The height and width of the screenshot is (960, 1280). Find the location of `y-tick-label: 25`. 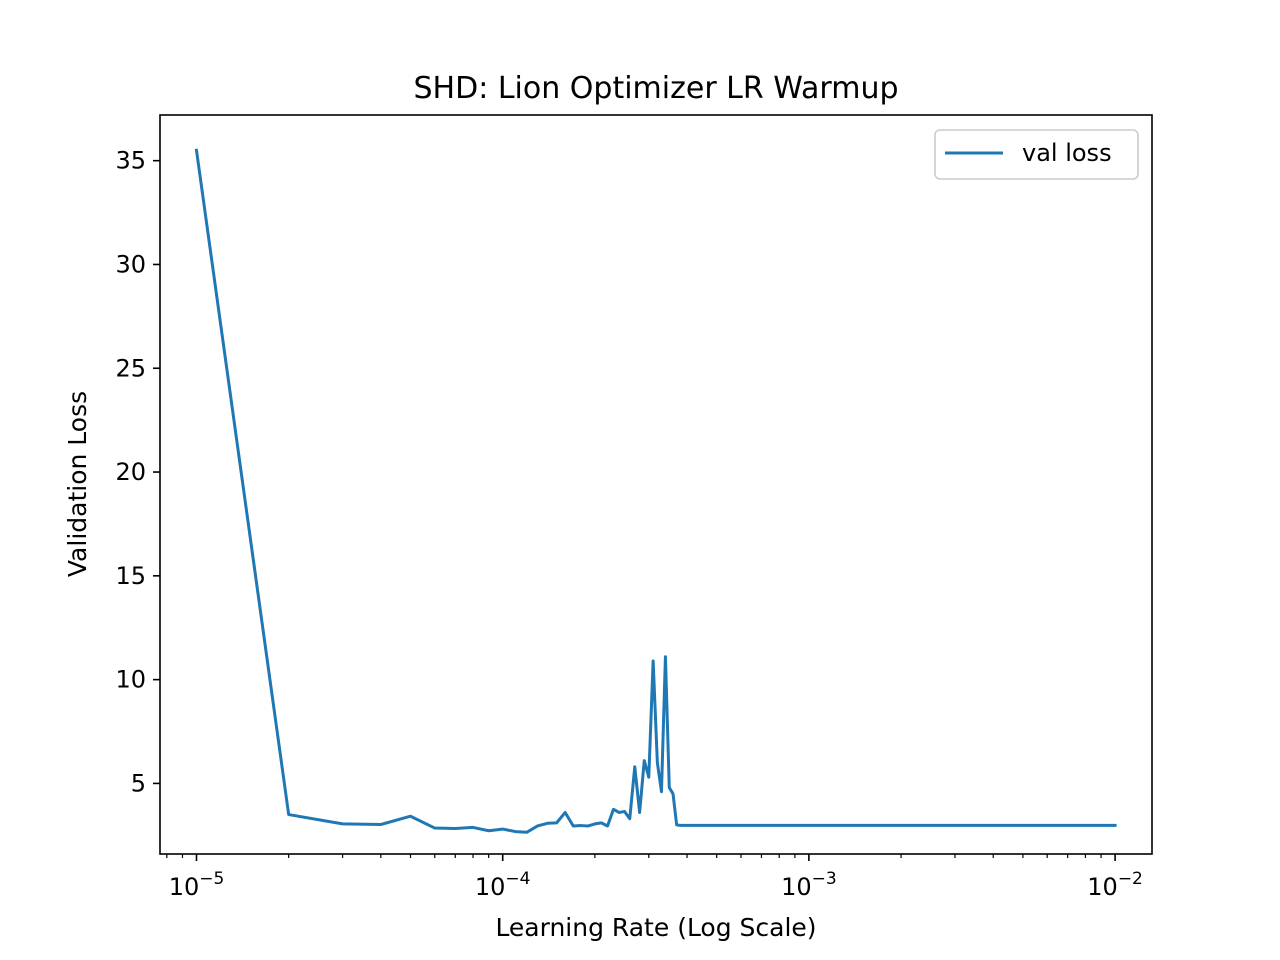

y-tick-label: 25 is located at coordinates (130, 368).